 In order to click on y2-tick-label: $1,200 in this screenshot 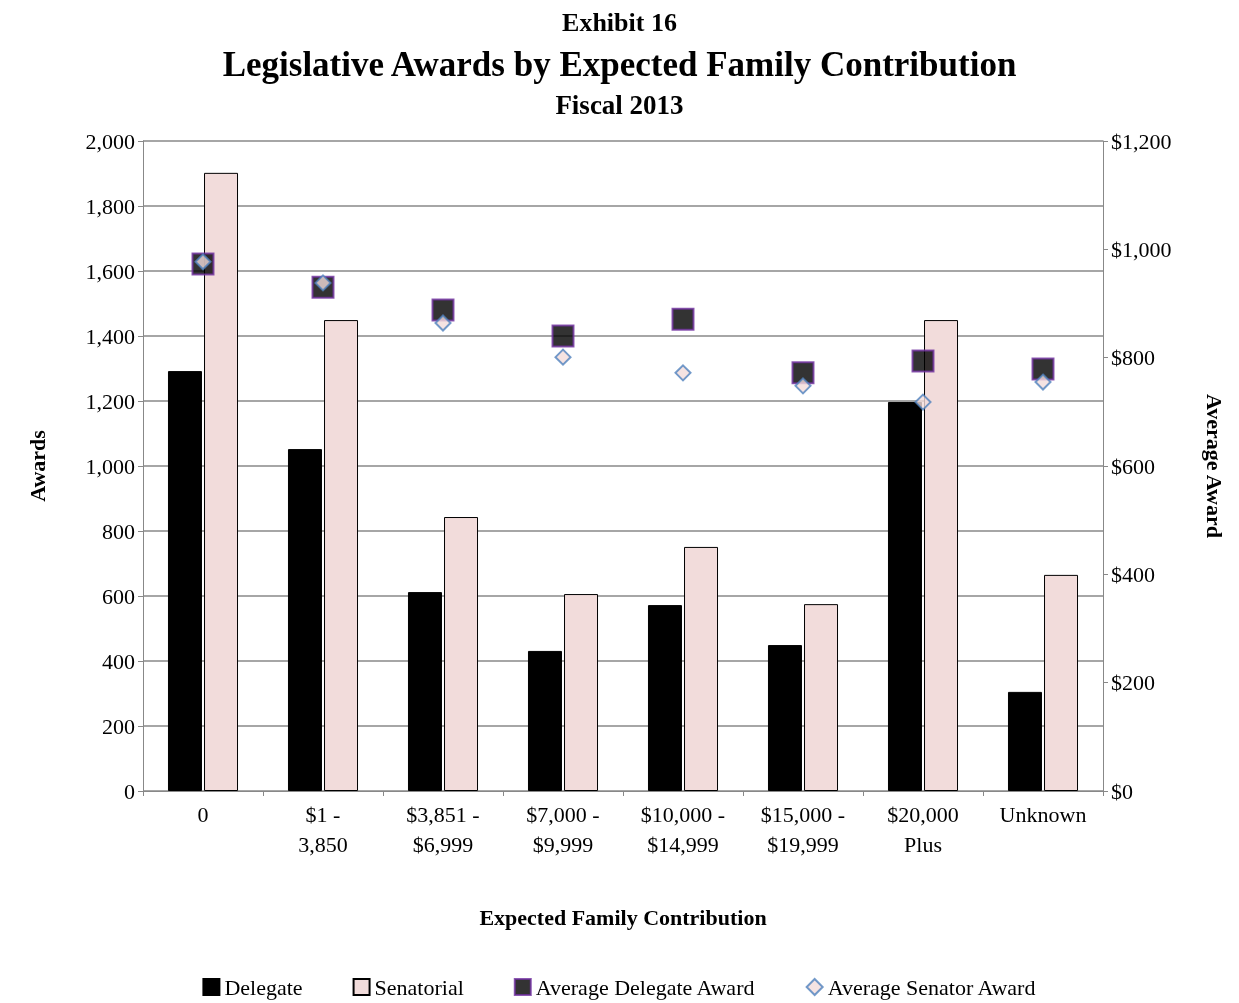, I will do `click(1141, 141)`.